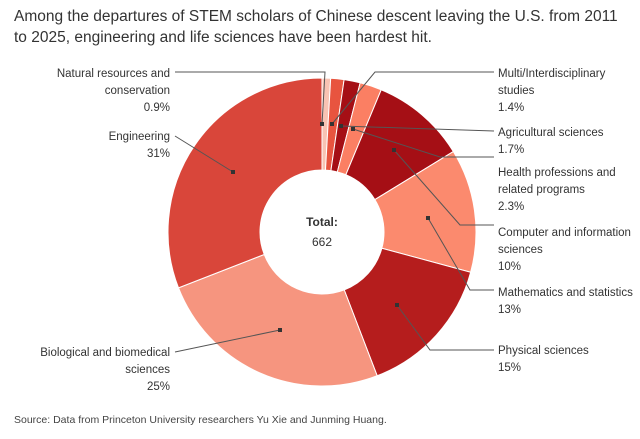 The height and width of the screenshot is (439, 640). I want to click on slice-label-value: 31%, so click(158, 154).